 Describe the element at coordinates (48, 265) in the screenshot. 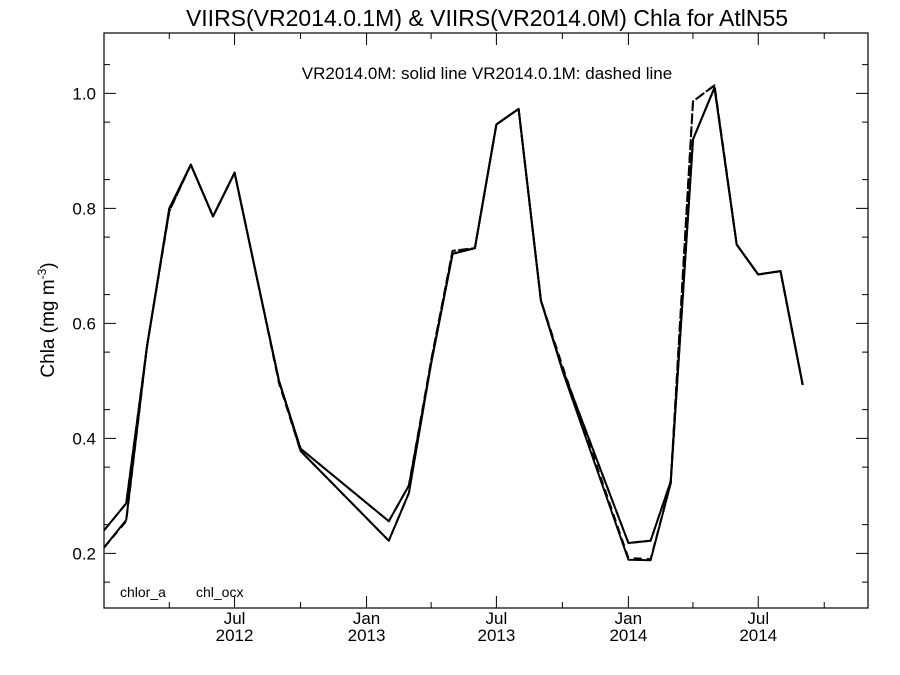

I see `y-axis-label-close: )` at that location.